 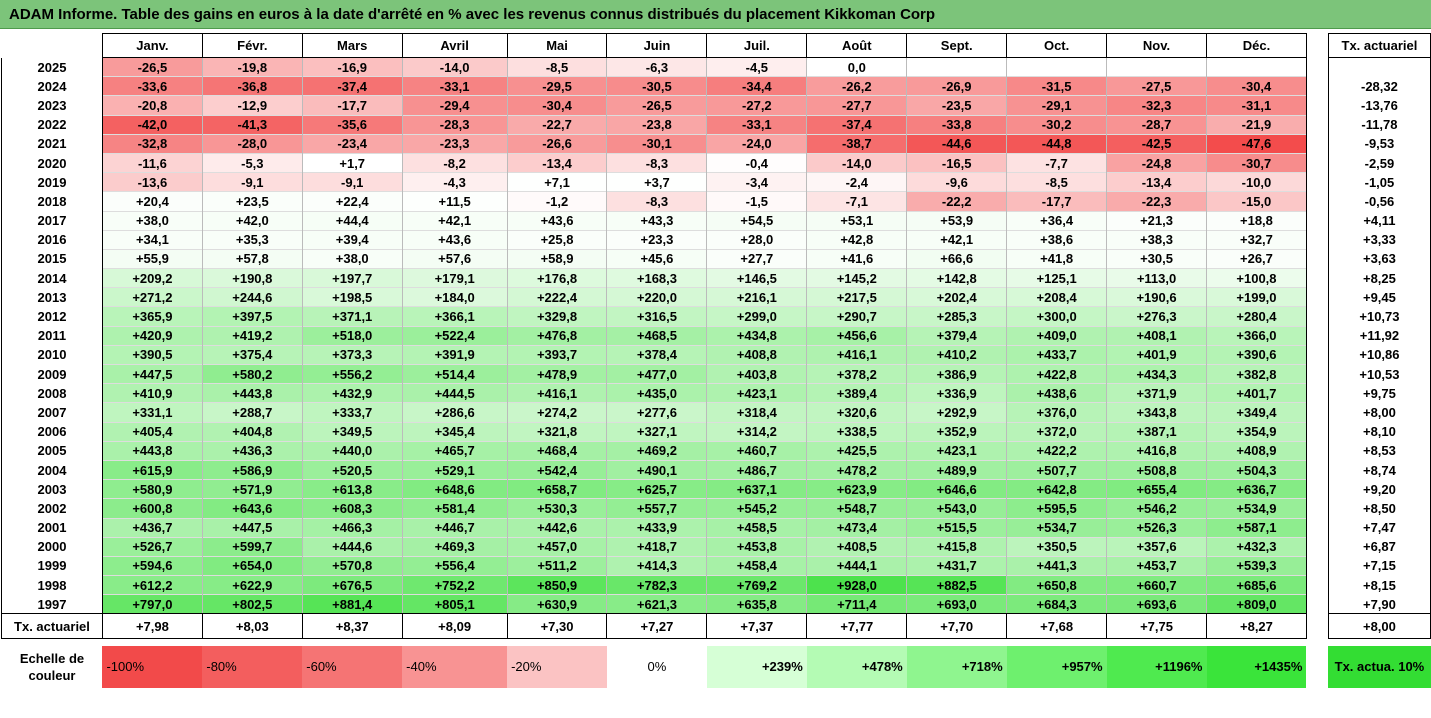 What do you see at coordinates (1057, 316) in the screenshot?
I see `value-cell: +300,0` at bounding box center [1057, 316].